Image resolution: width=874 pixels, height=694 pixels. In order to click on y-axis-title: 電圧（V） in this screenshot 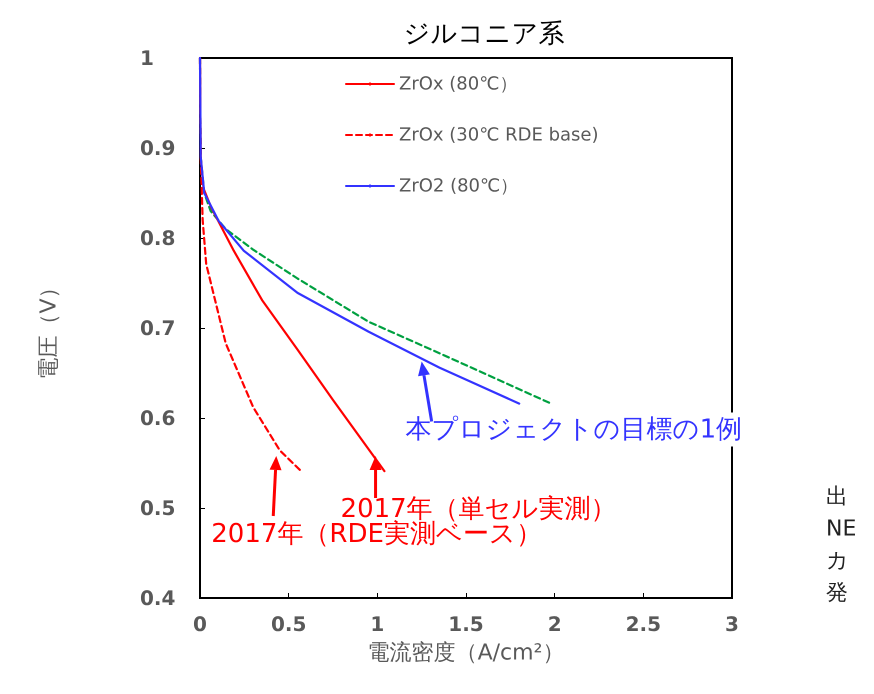, I will do `click(49, 328)`.